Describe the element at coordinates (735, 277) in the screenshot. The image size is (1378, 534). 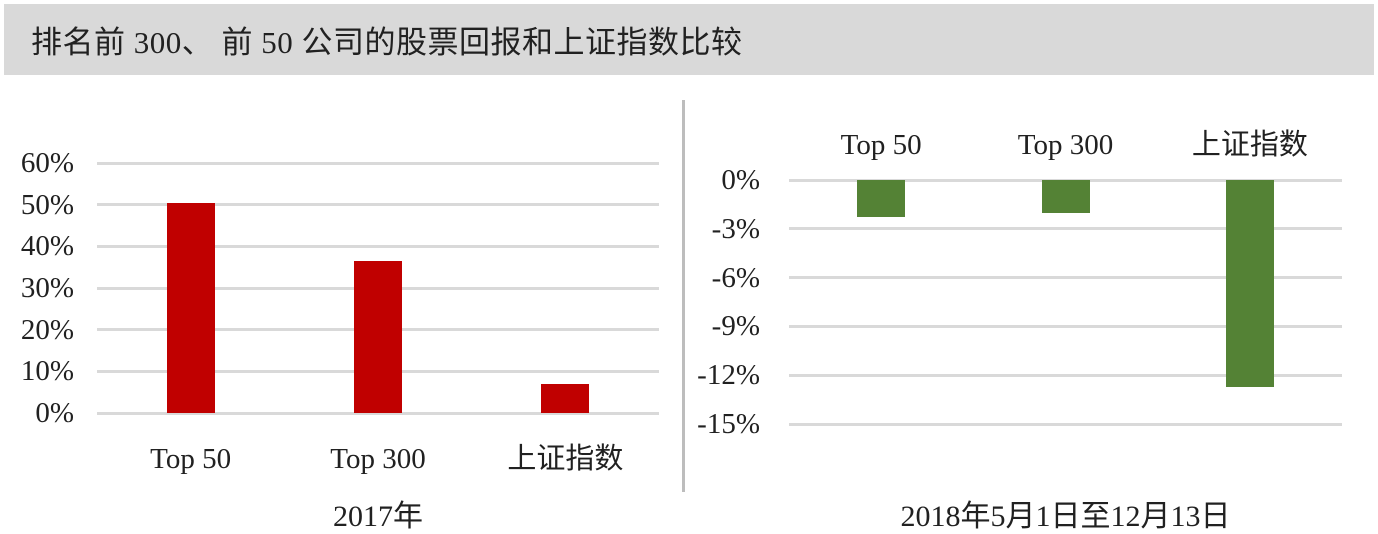
I see `y-tick-label--6: -6%` at that location.